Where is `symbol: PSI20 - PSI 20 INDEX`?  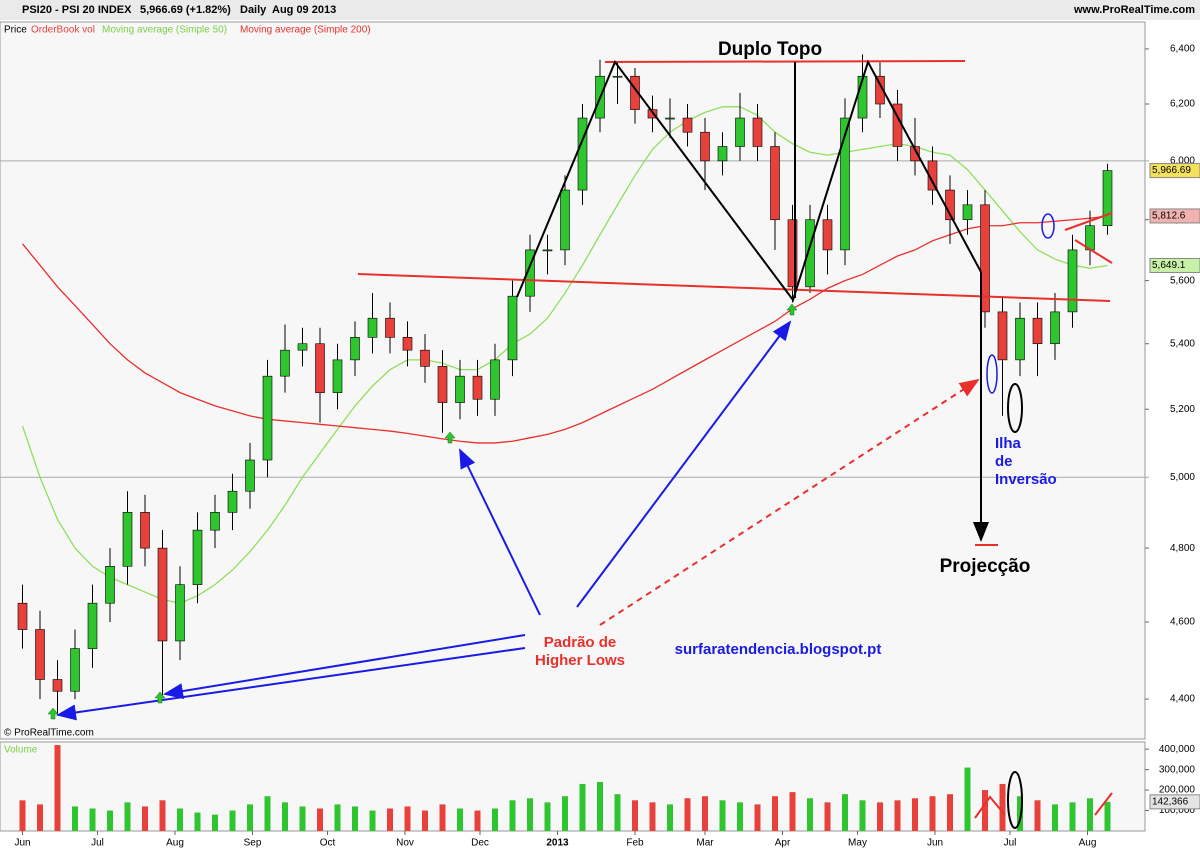
symbol: PSI20 - PSI 20 INDEX is located at coordinates (77, 10).